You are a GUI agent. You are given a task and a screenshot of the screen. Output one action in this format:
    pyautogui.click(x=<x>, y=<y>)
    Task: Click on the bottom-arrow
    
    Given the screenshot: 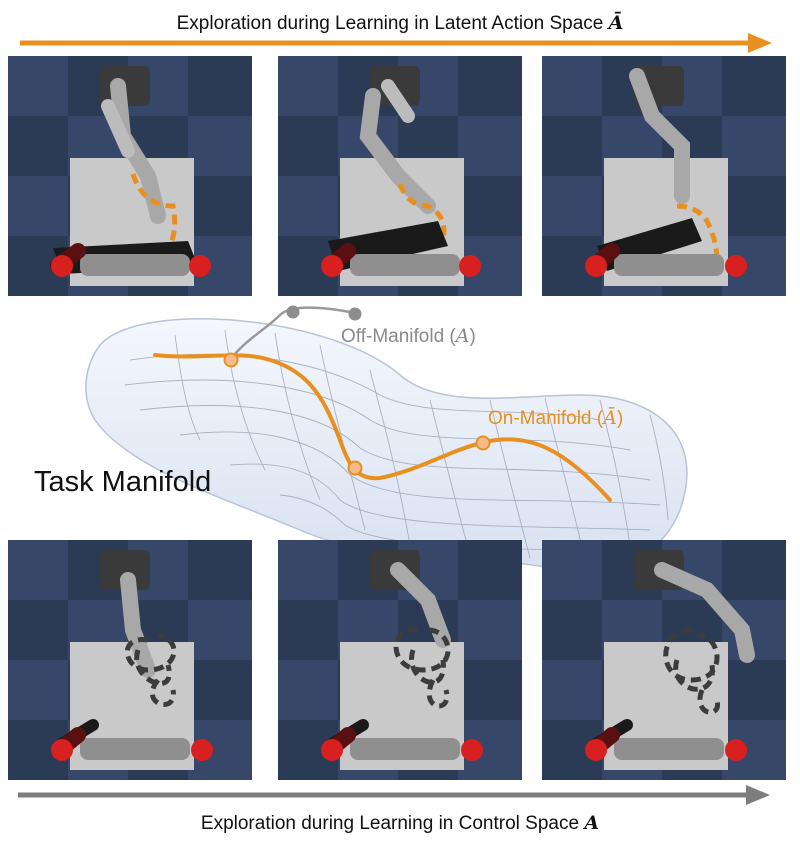 What is the action you would take?
    pyautogui.click(x=394, y=795)
    